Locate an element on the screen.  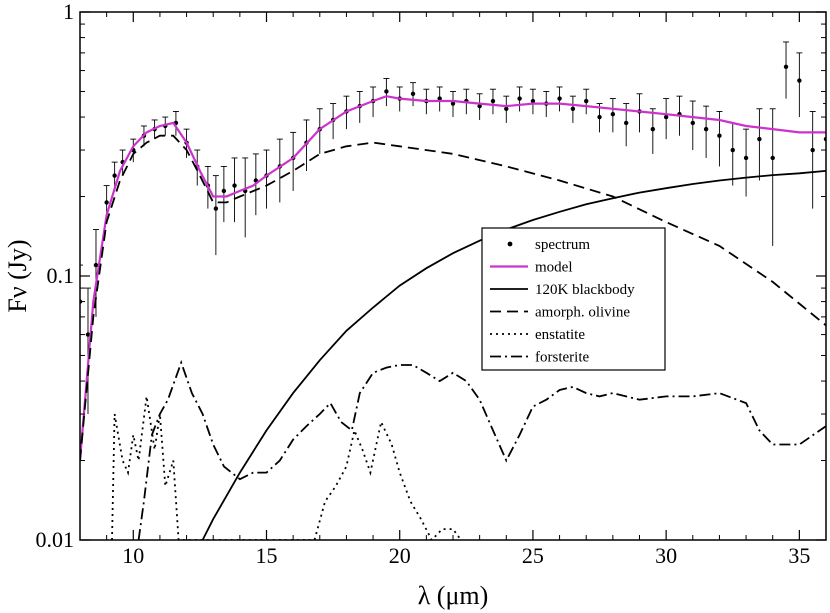
x-tick-label: 35 is located at coordinates (799, 555).